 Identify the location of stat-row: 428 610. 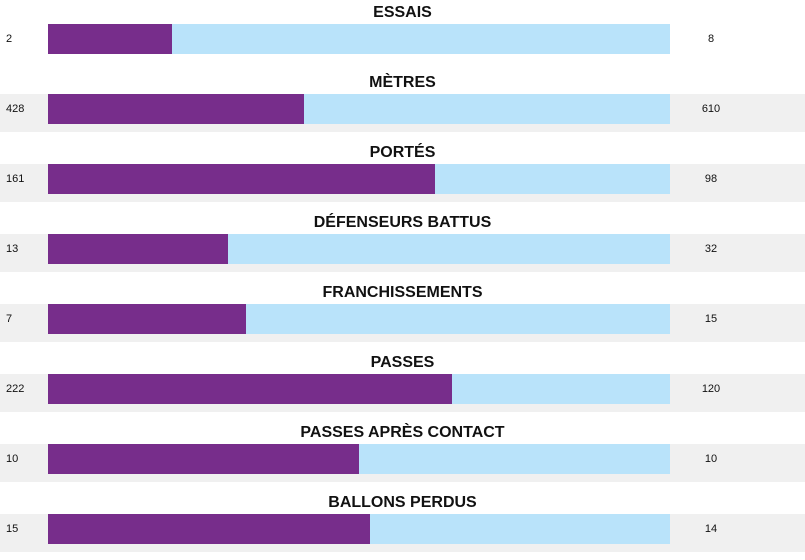
(402, 113).